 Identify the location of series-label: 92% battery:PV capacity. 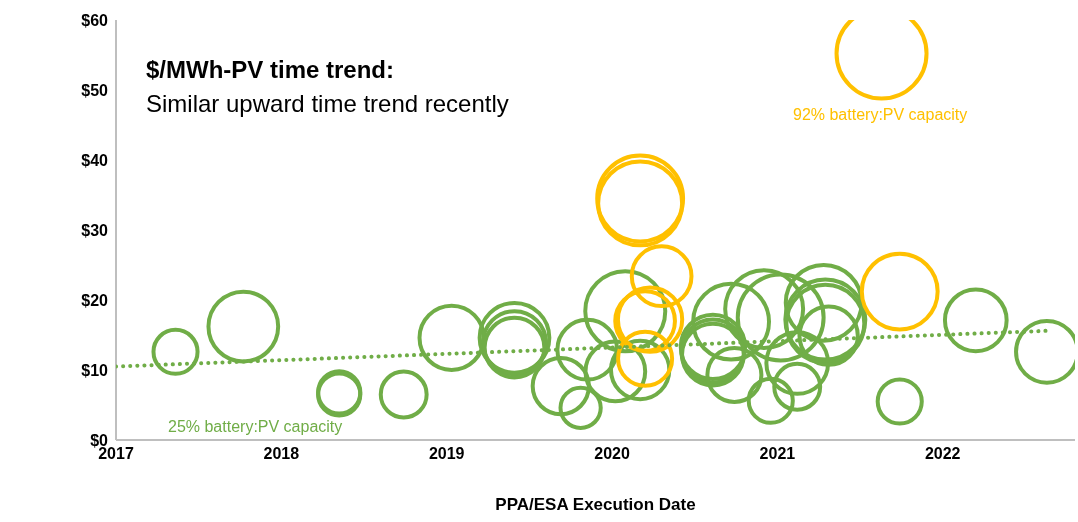
(880, 115).